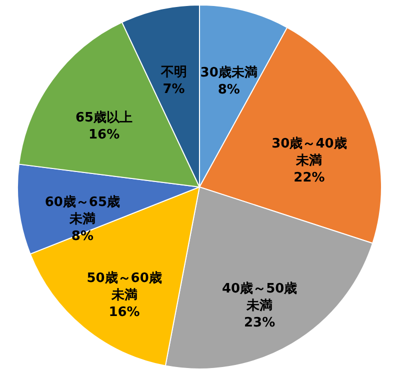 This screenshot has height=374, width=399. Describe the element at coordinates (173, 72) in the screenshot. I see `slice-label: 不明` at that location.